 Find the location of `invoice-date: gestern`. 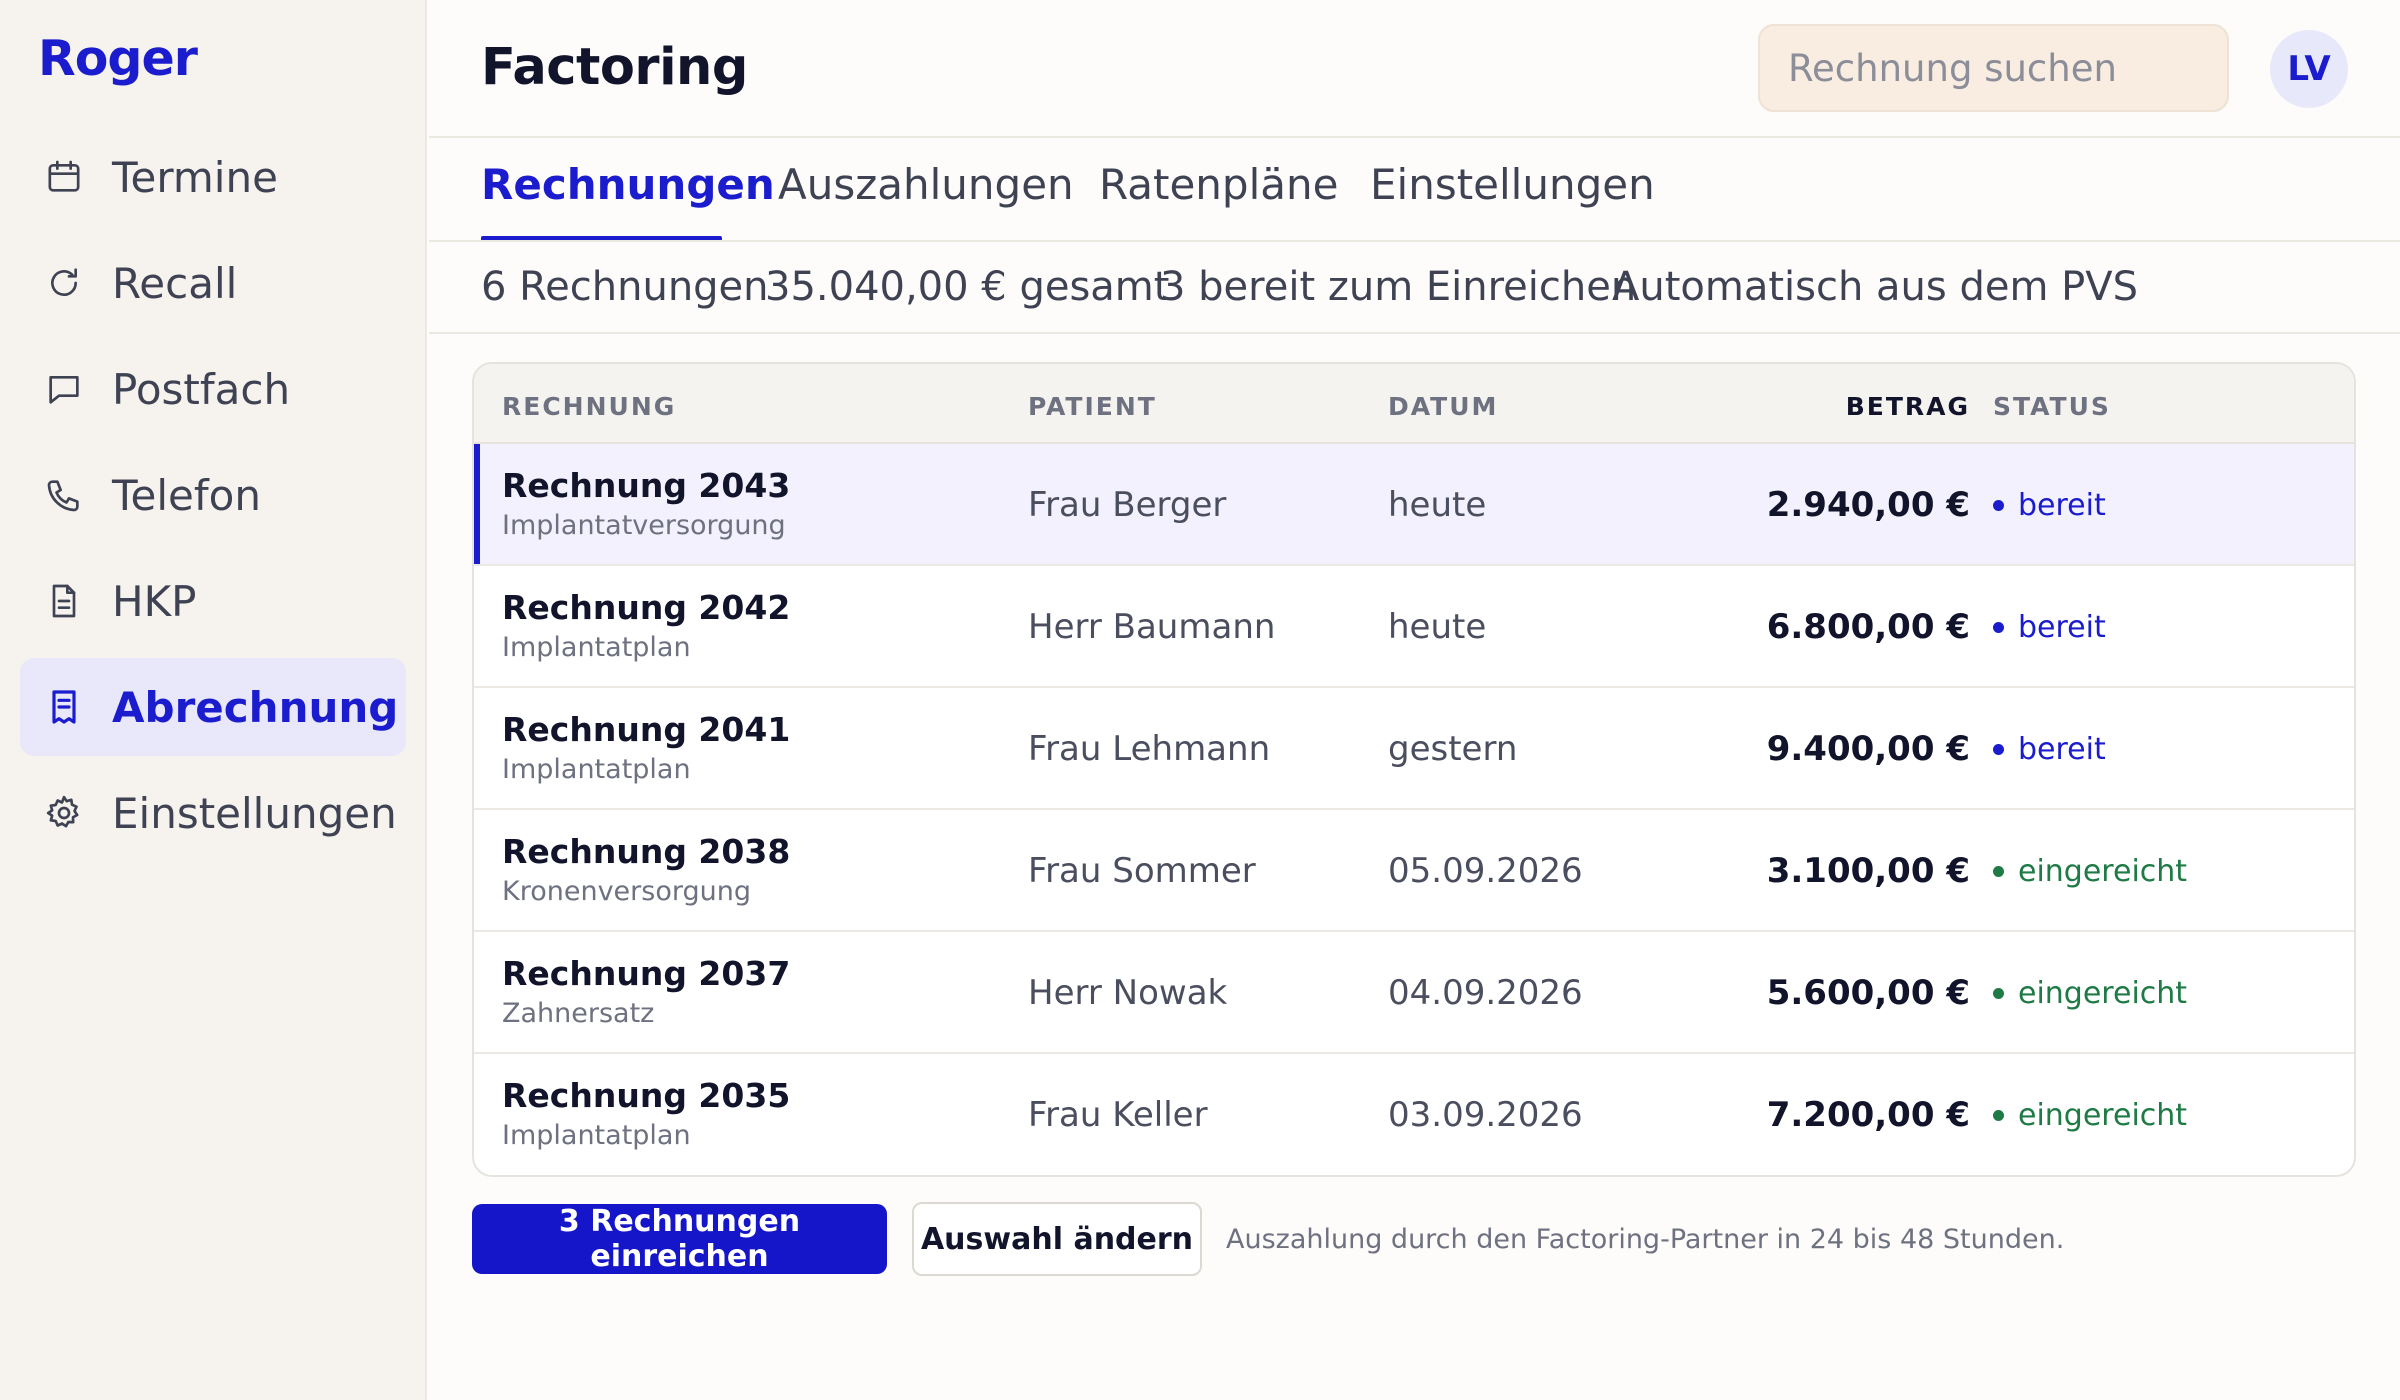

invoice-date: gestern is located at coordinates (1453, 749).